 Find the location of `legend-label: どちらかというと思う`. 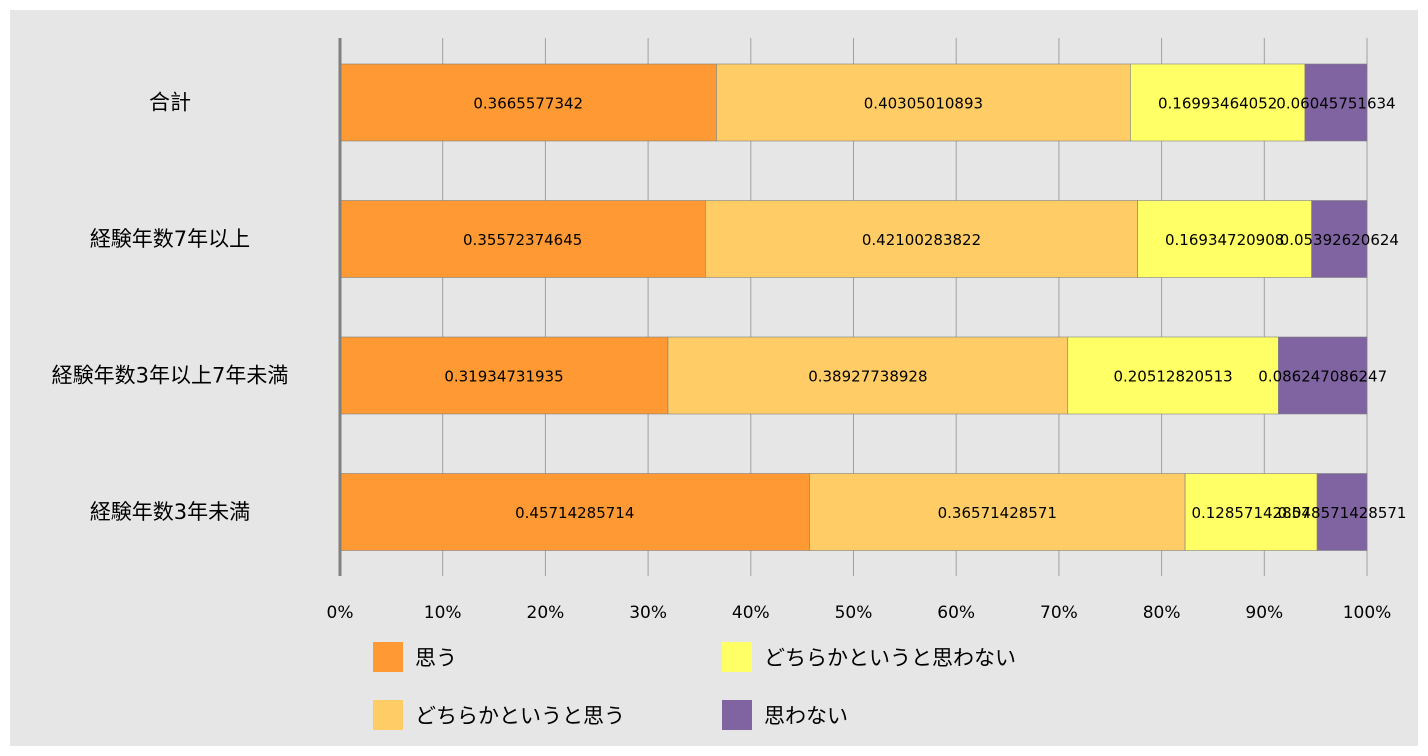

legend-label: どちらかというと思う is located at coordinates (520, 716).